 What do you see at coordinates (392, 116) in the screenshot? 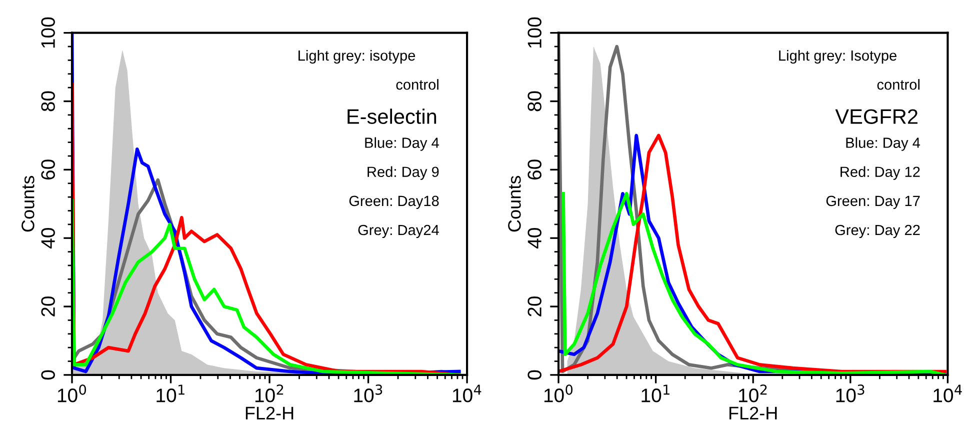
I see `text: E-selectin` at bounding box center [392, 116].